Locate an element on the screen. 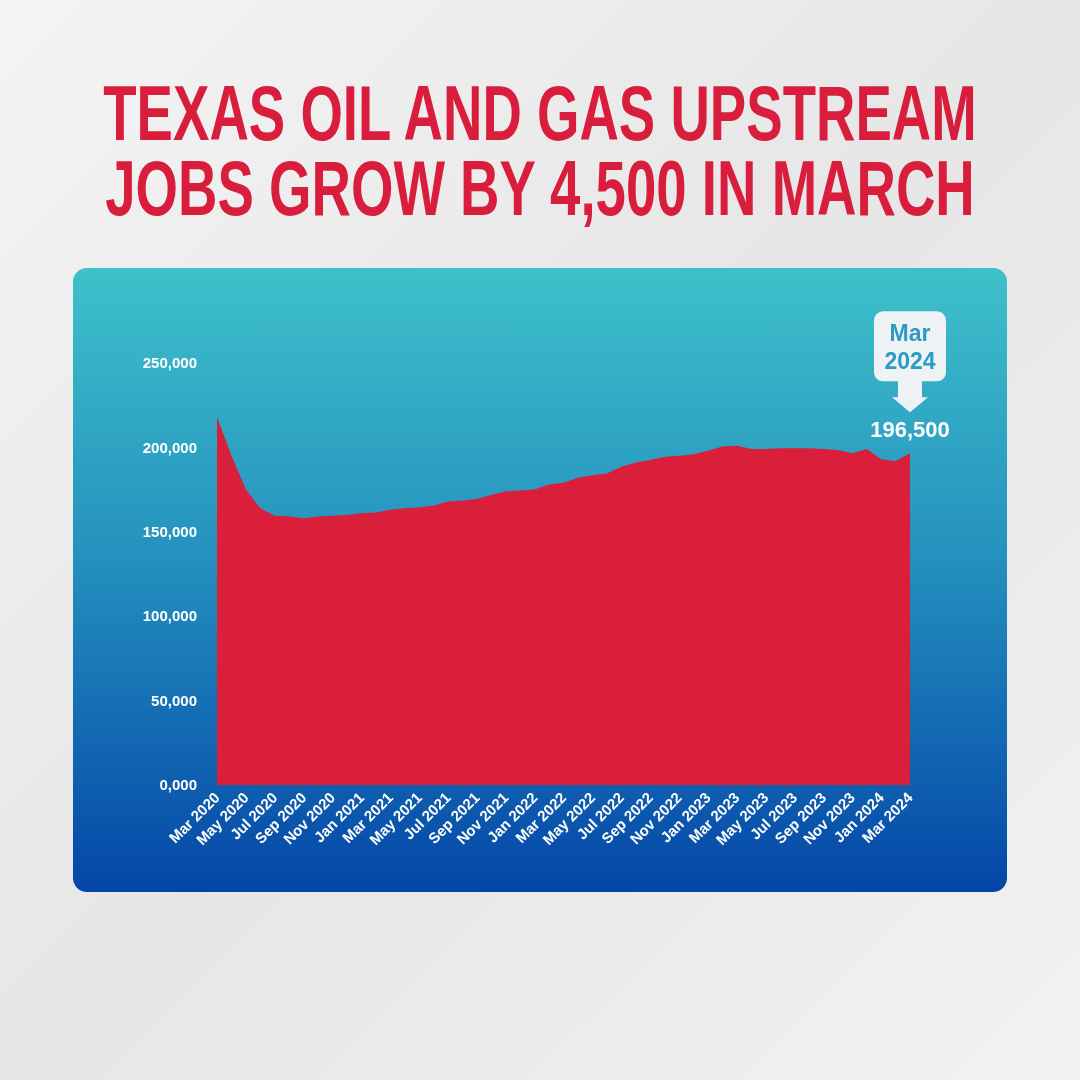  chart-title: TEXAS OIL AND GAS UPSTREAM JOBS GROW BY 4,500 IN MARCH is located at coordinates (540, 150).